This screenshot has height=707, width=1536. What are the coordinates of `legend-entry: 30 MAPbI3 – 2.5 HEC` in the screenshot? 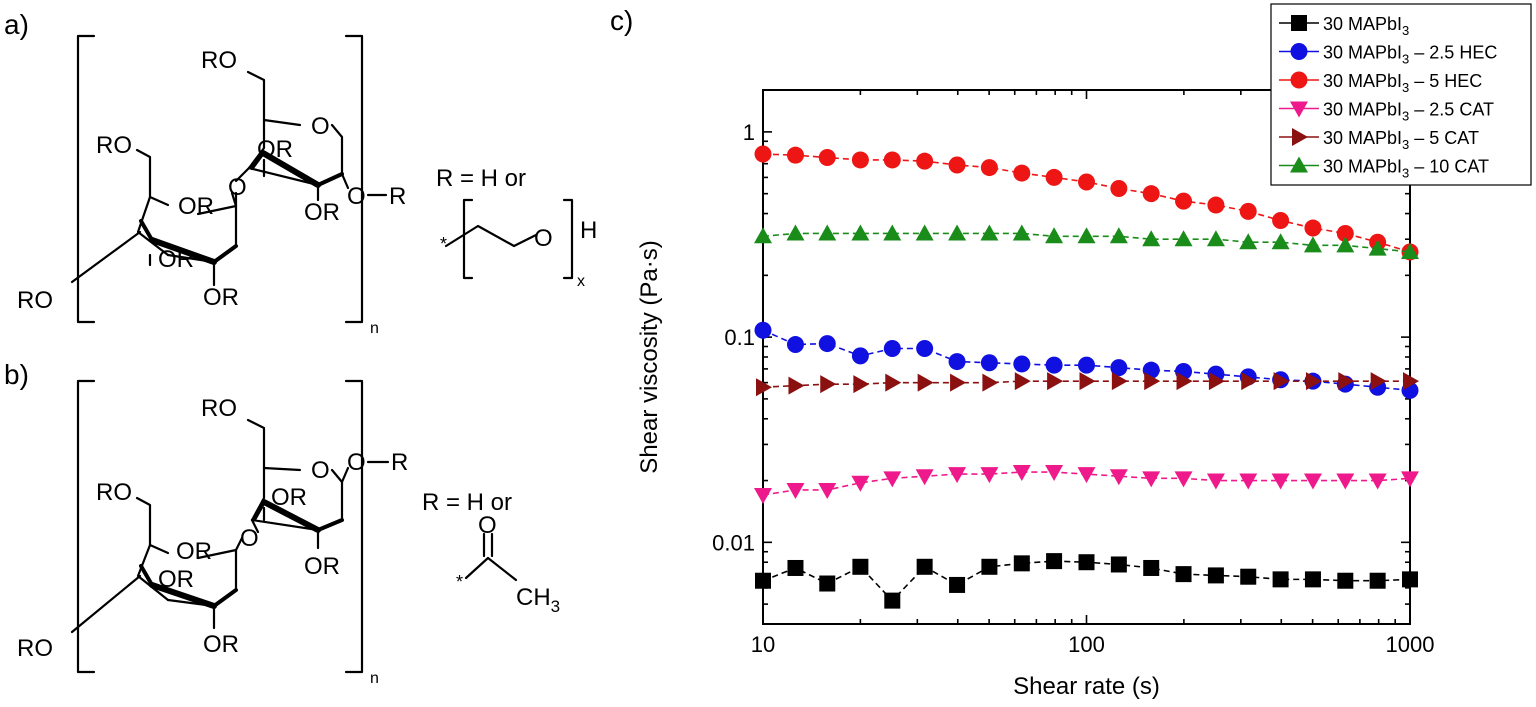 It's located at (1410, 55).